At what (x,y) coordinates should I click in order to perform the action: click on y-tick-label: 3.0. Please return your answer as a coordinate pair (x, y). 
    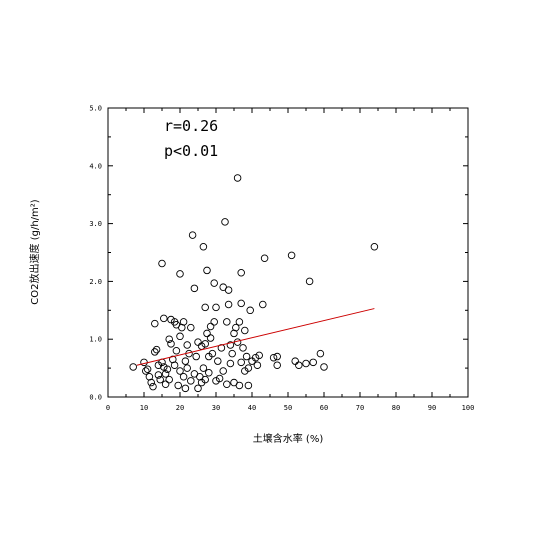
    Looking at the image, I should click on (95, 224).